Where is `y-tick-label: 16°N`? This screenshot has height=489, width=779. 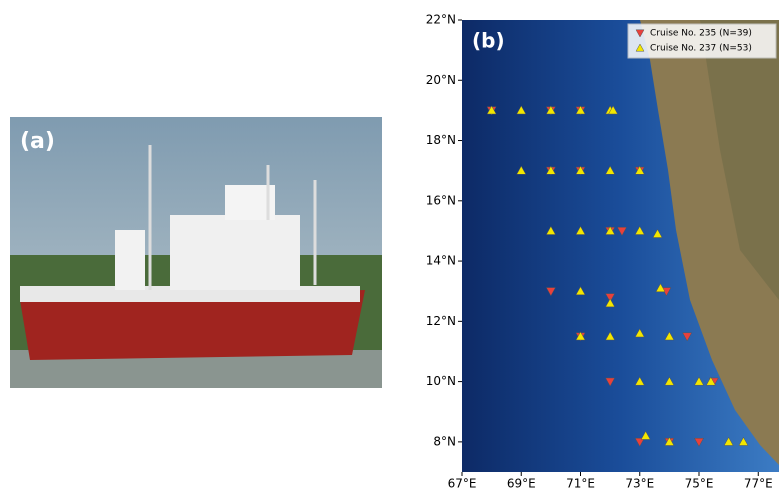 y-tick-label: 16°N is located at coordinates (441, 200).